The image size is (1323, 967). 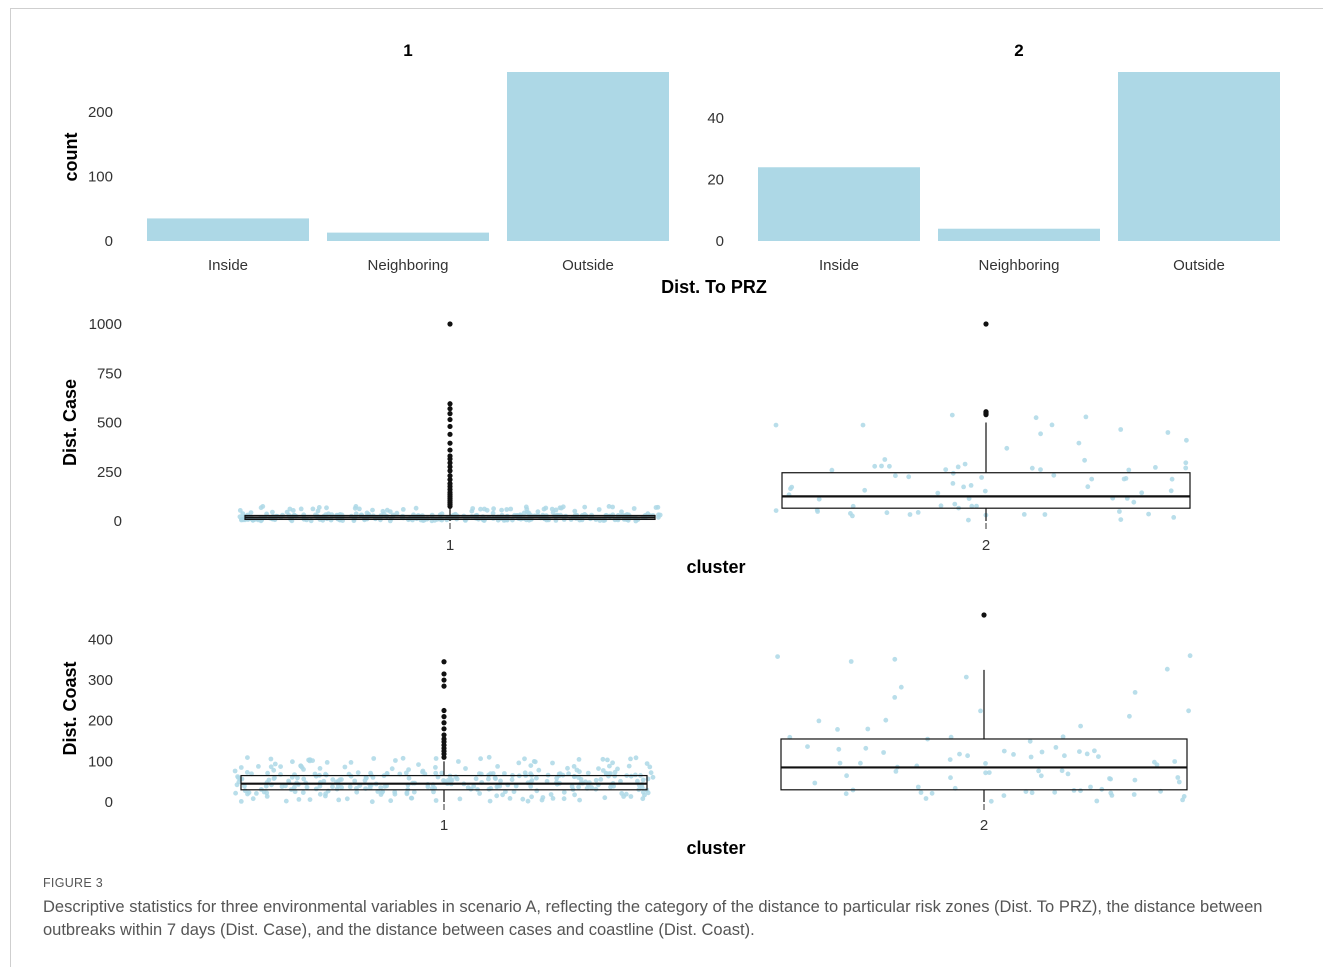 What do you see at coordinates (70, 708) in the screenshot?
I see `y-axis-label: Dist. Coast` at bounding box center [70, 708].